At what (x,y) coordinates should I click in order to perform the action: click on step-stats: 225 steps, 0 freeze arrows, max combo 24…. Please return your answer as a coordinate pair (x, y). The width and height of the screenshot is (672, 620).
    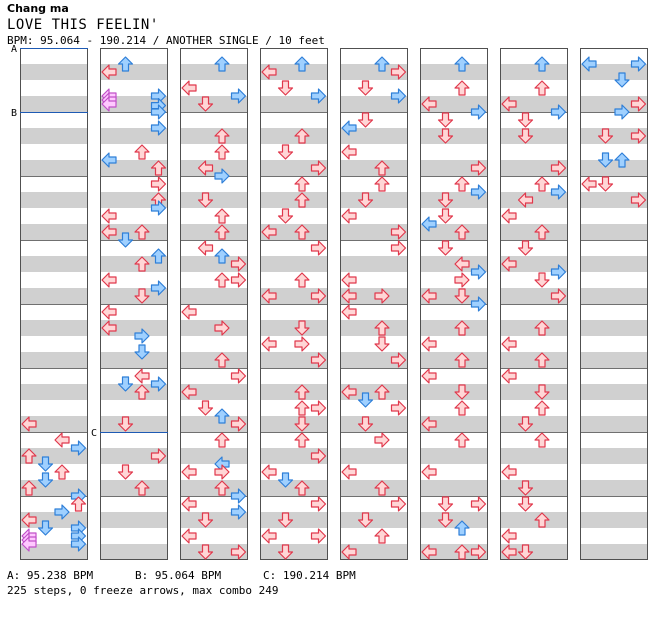
    Looking at the image, I should click on (143, 590).